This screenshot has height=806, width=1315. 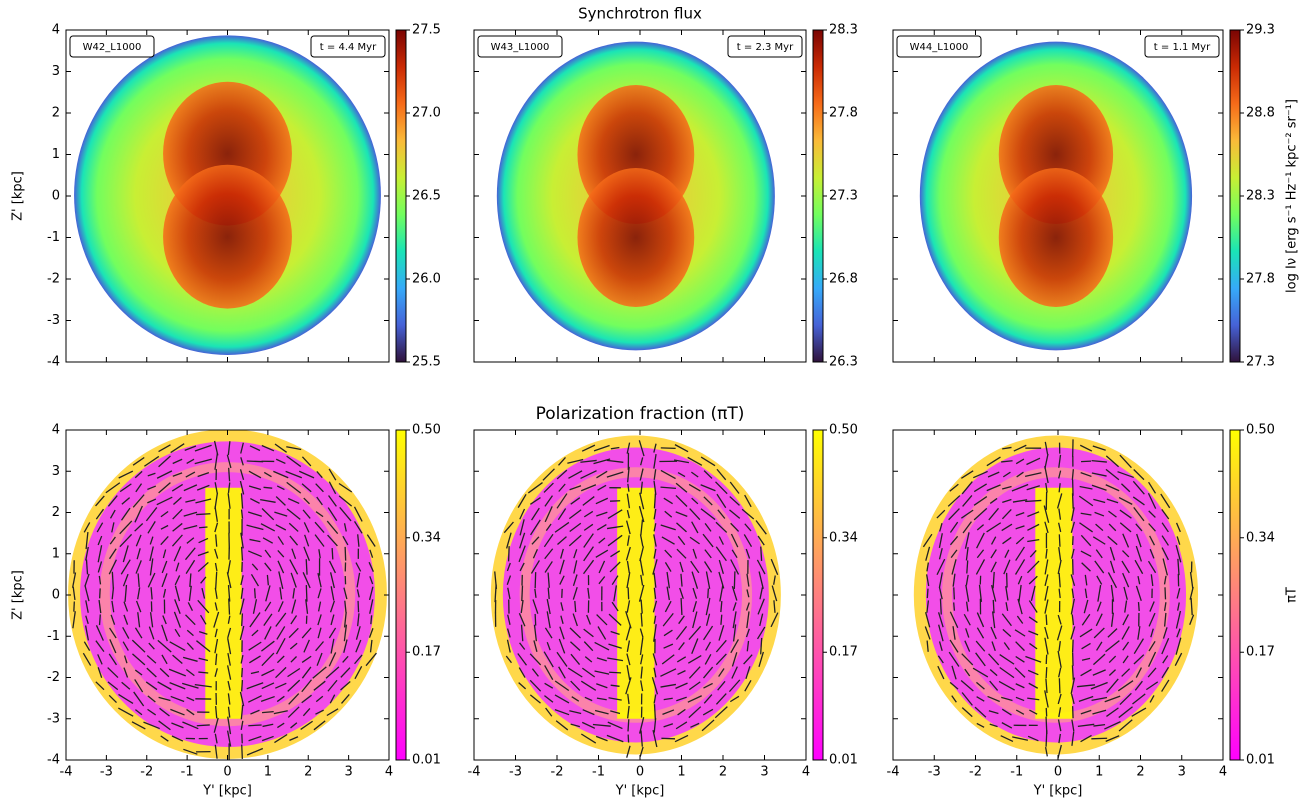 What do you see at coordinates (474, 772) in the screenshot?
I see `x-tick-label: -4` at bounding box center [474, 772].